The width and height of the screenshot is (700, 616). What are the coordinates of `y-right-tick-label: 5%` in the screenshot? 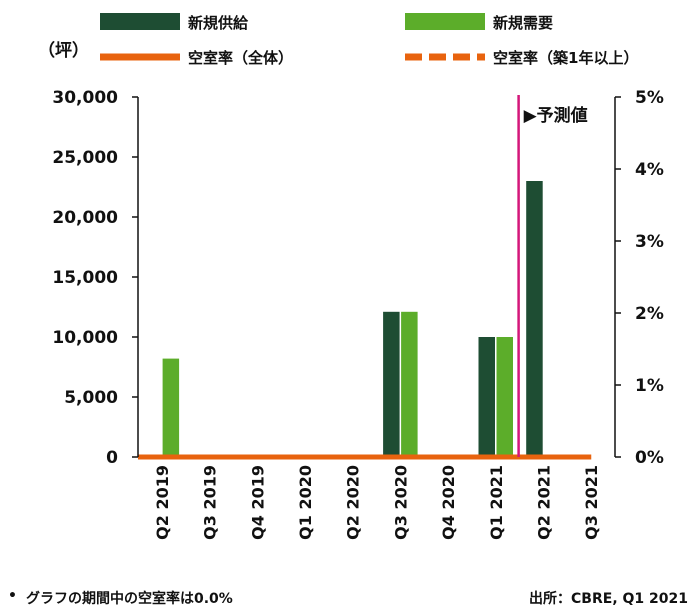 It's located at (649, 98).